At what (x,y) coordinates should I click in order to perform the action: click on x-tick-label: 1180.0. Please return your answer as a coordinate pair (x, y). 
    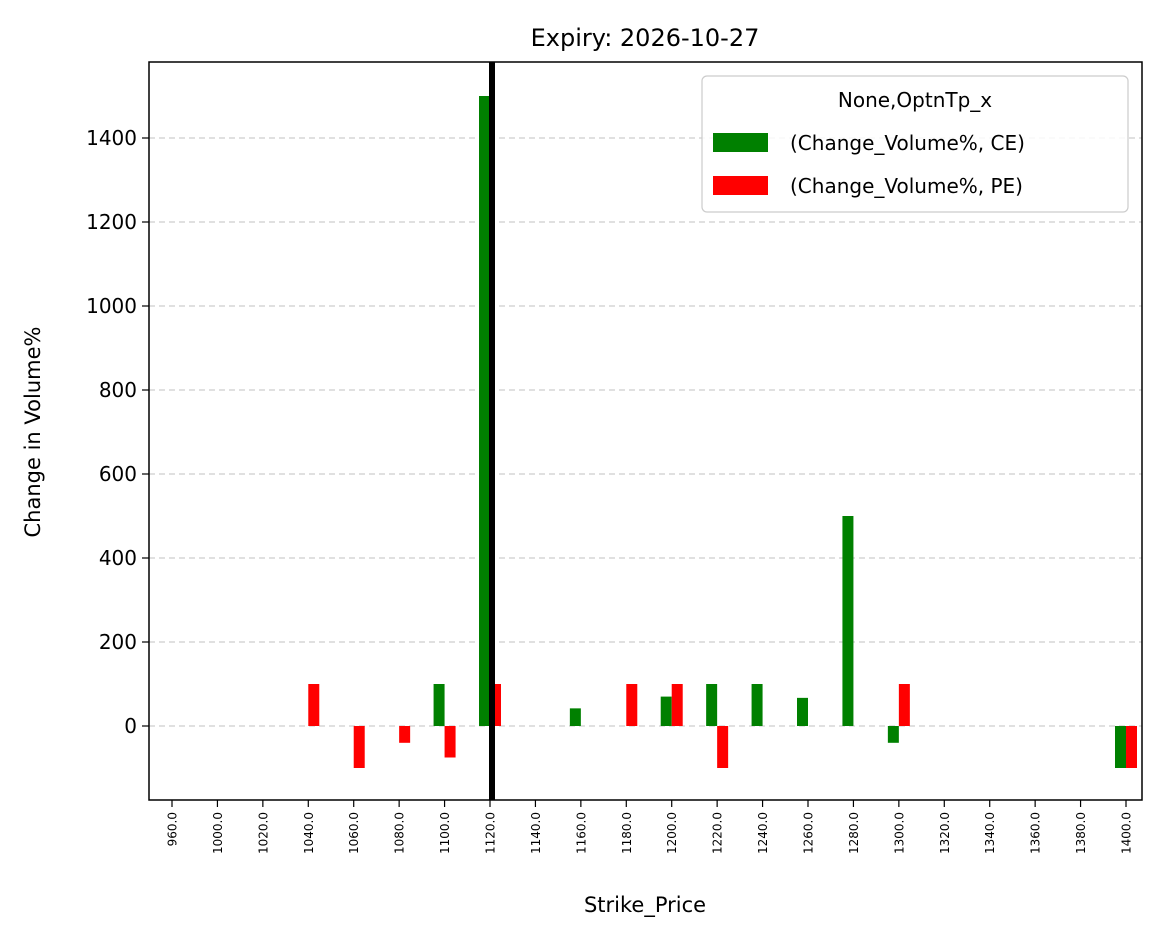
    Looking at the image, I should click on (627, 833).